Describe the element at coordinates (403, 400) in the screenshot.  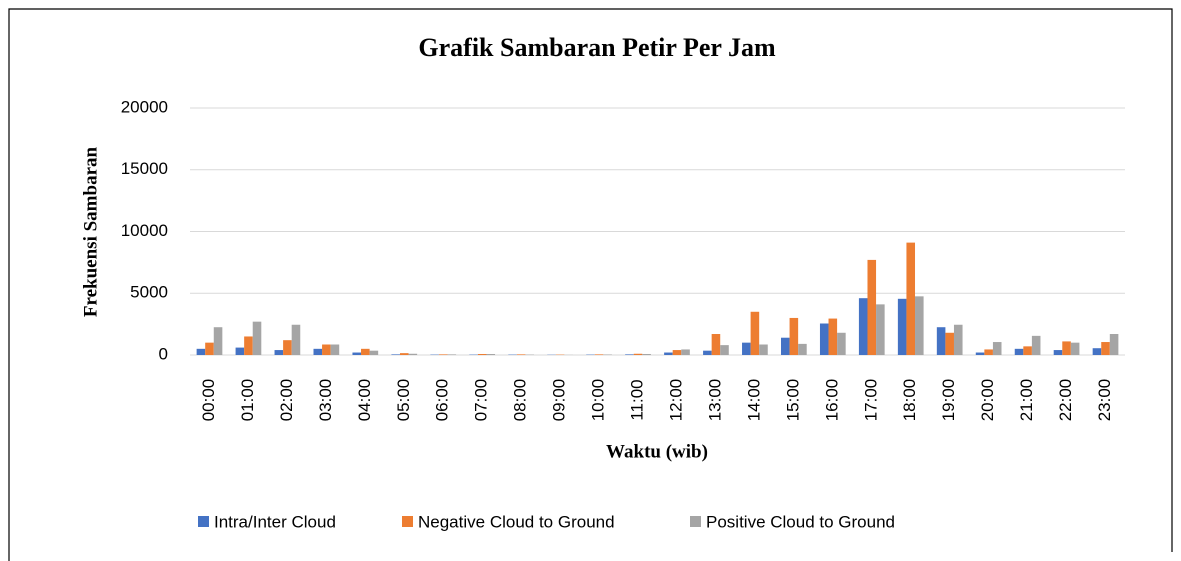
I see `x-tick-label: 05:00` at that location.